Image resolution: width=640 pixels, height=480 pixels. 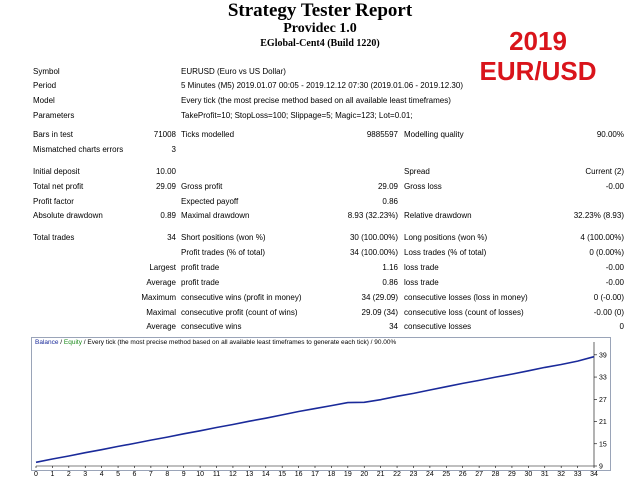 What do you see at coordinates (373, 252) in the screenshot?
I see `profit-trades-value: 34 (100.00%)` at bounding box center [373, 252].